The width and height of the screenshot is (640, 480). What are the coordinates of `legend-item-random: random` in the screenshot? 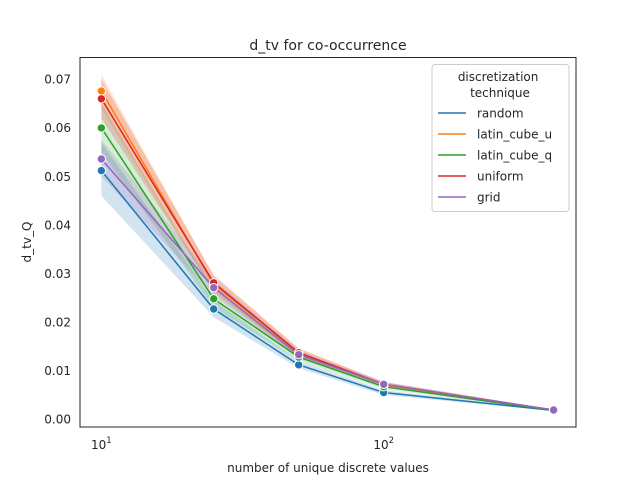 It's located at (481, 113).